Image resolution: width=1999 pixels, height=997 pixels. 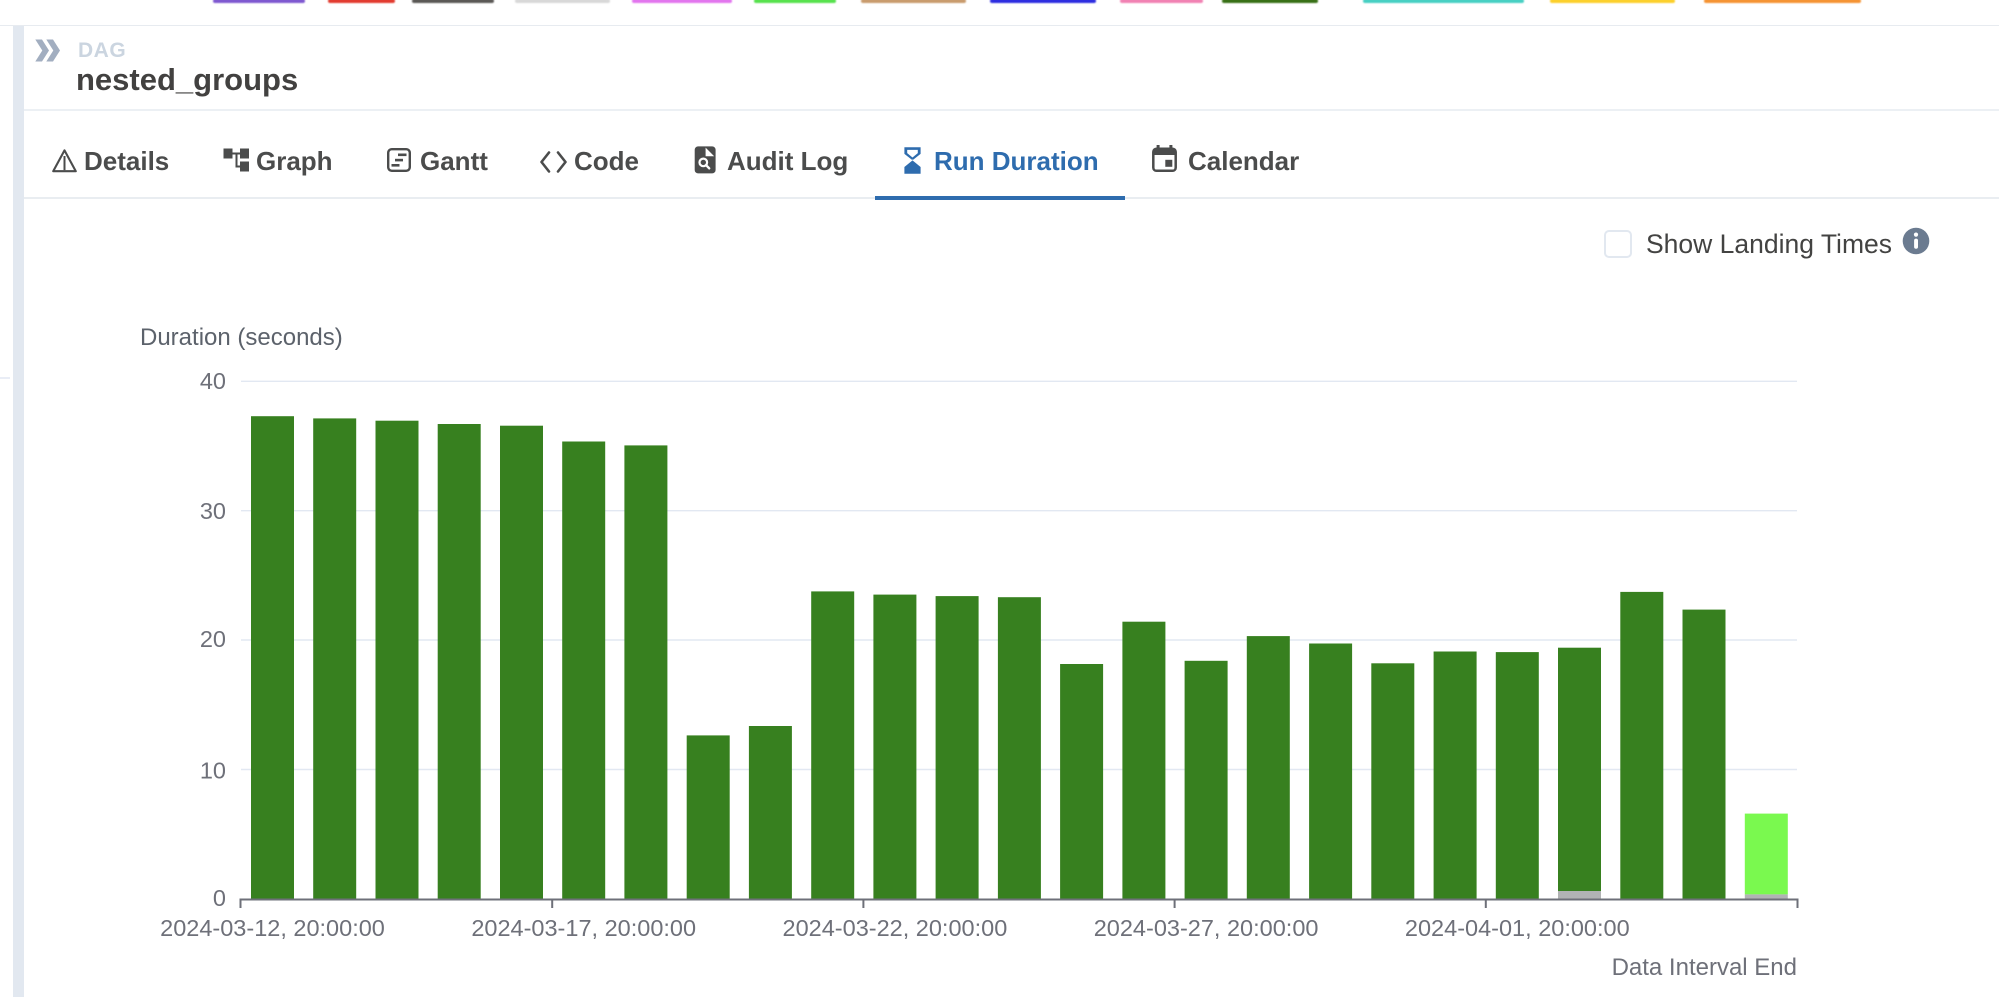 I want to click on svg-text: 2024-03-22, 20:00:00, so click(x=895, y=928).